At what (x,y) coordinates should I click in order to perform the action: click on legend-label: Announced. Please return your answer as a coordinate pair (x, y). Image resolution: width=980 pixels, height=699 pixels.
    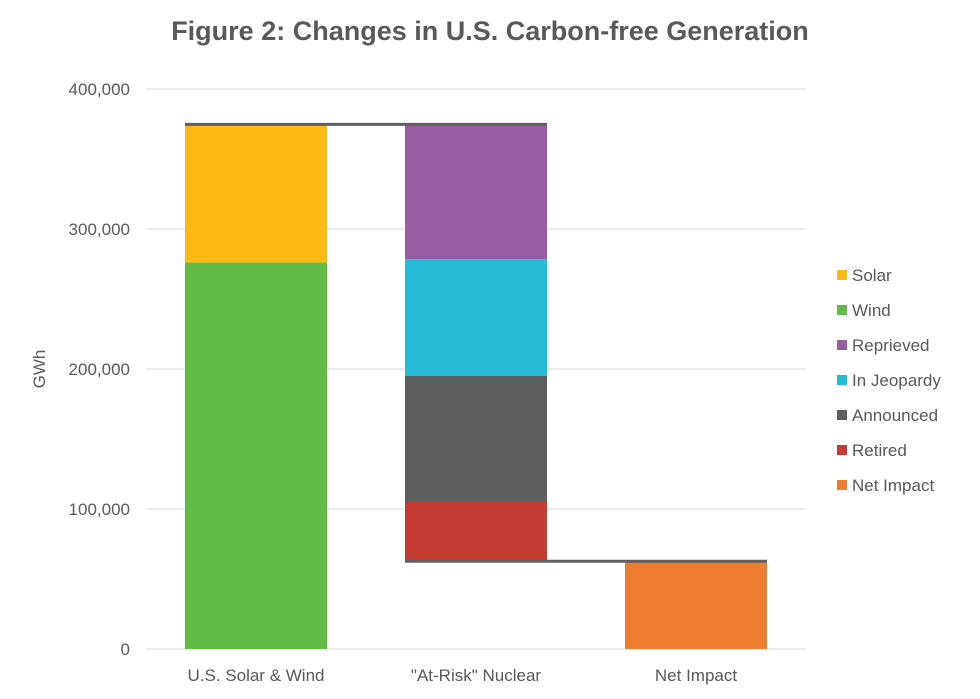
    Looking at the image, I should click on (895, 415).